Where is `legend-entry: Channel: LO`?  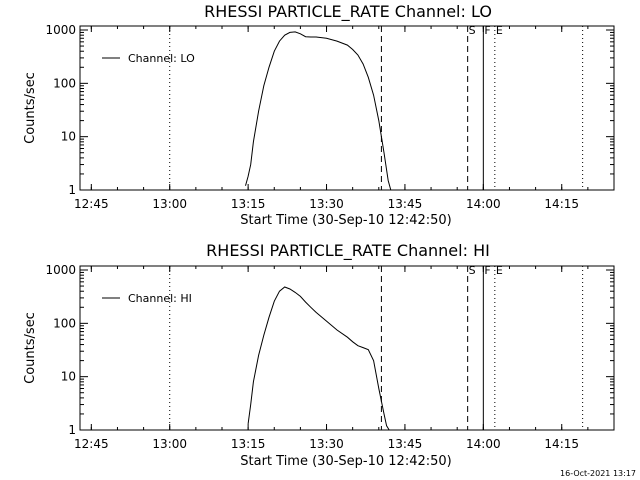
legend-entry: Channel: LO is located at coordinates (161, 58).